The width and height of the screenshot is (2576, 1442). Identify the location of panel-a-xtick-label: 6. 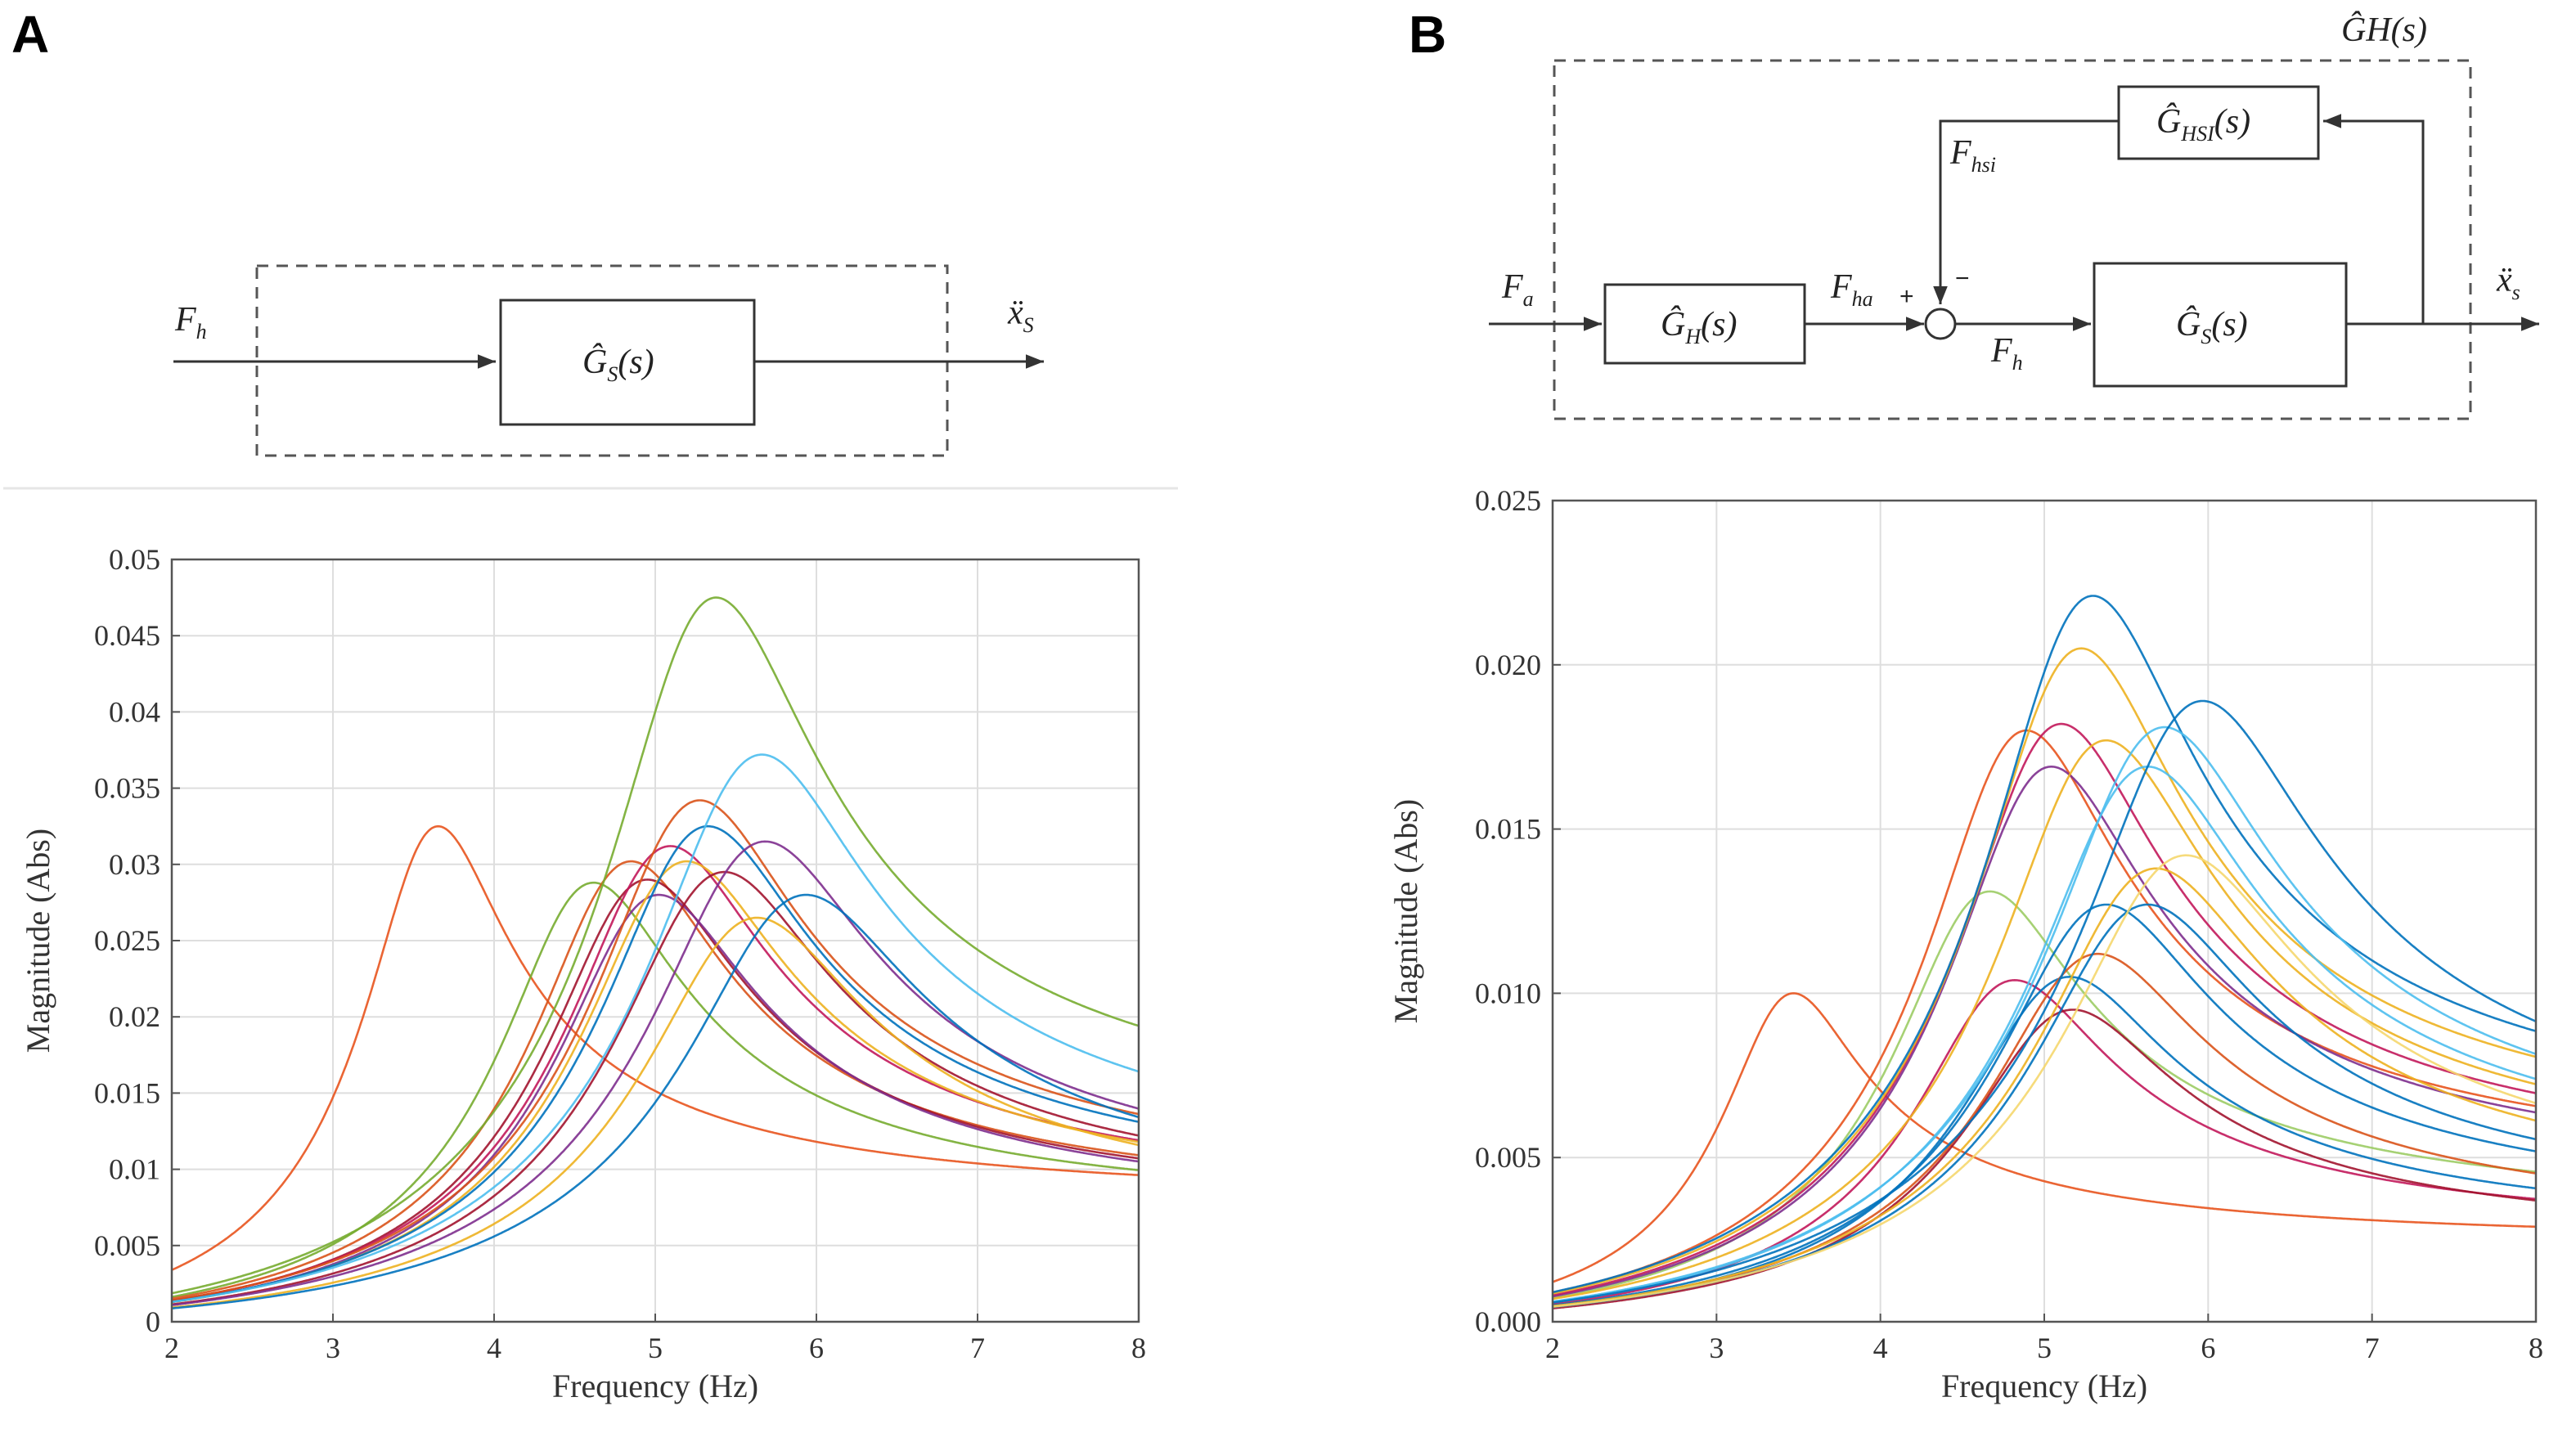
(816, 1348).